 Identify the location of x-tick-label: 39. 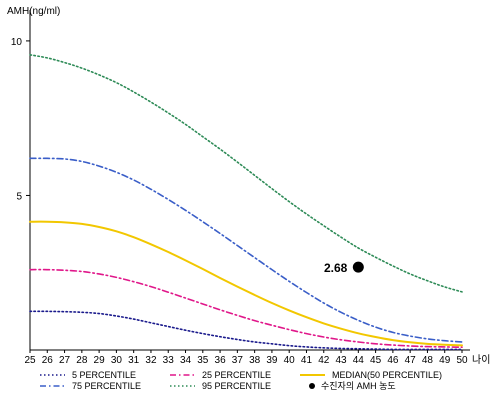
(272, 360).